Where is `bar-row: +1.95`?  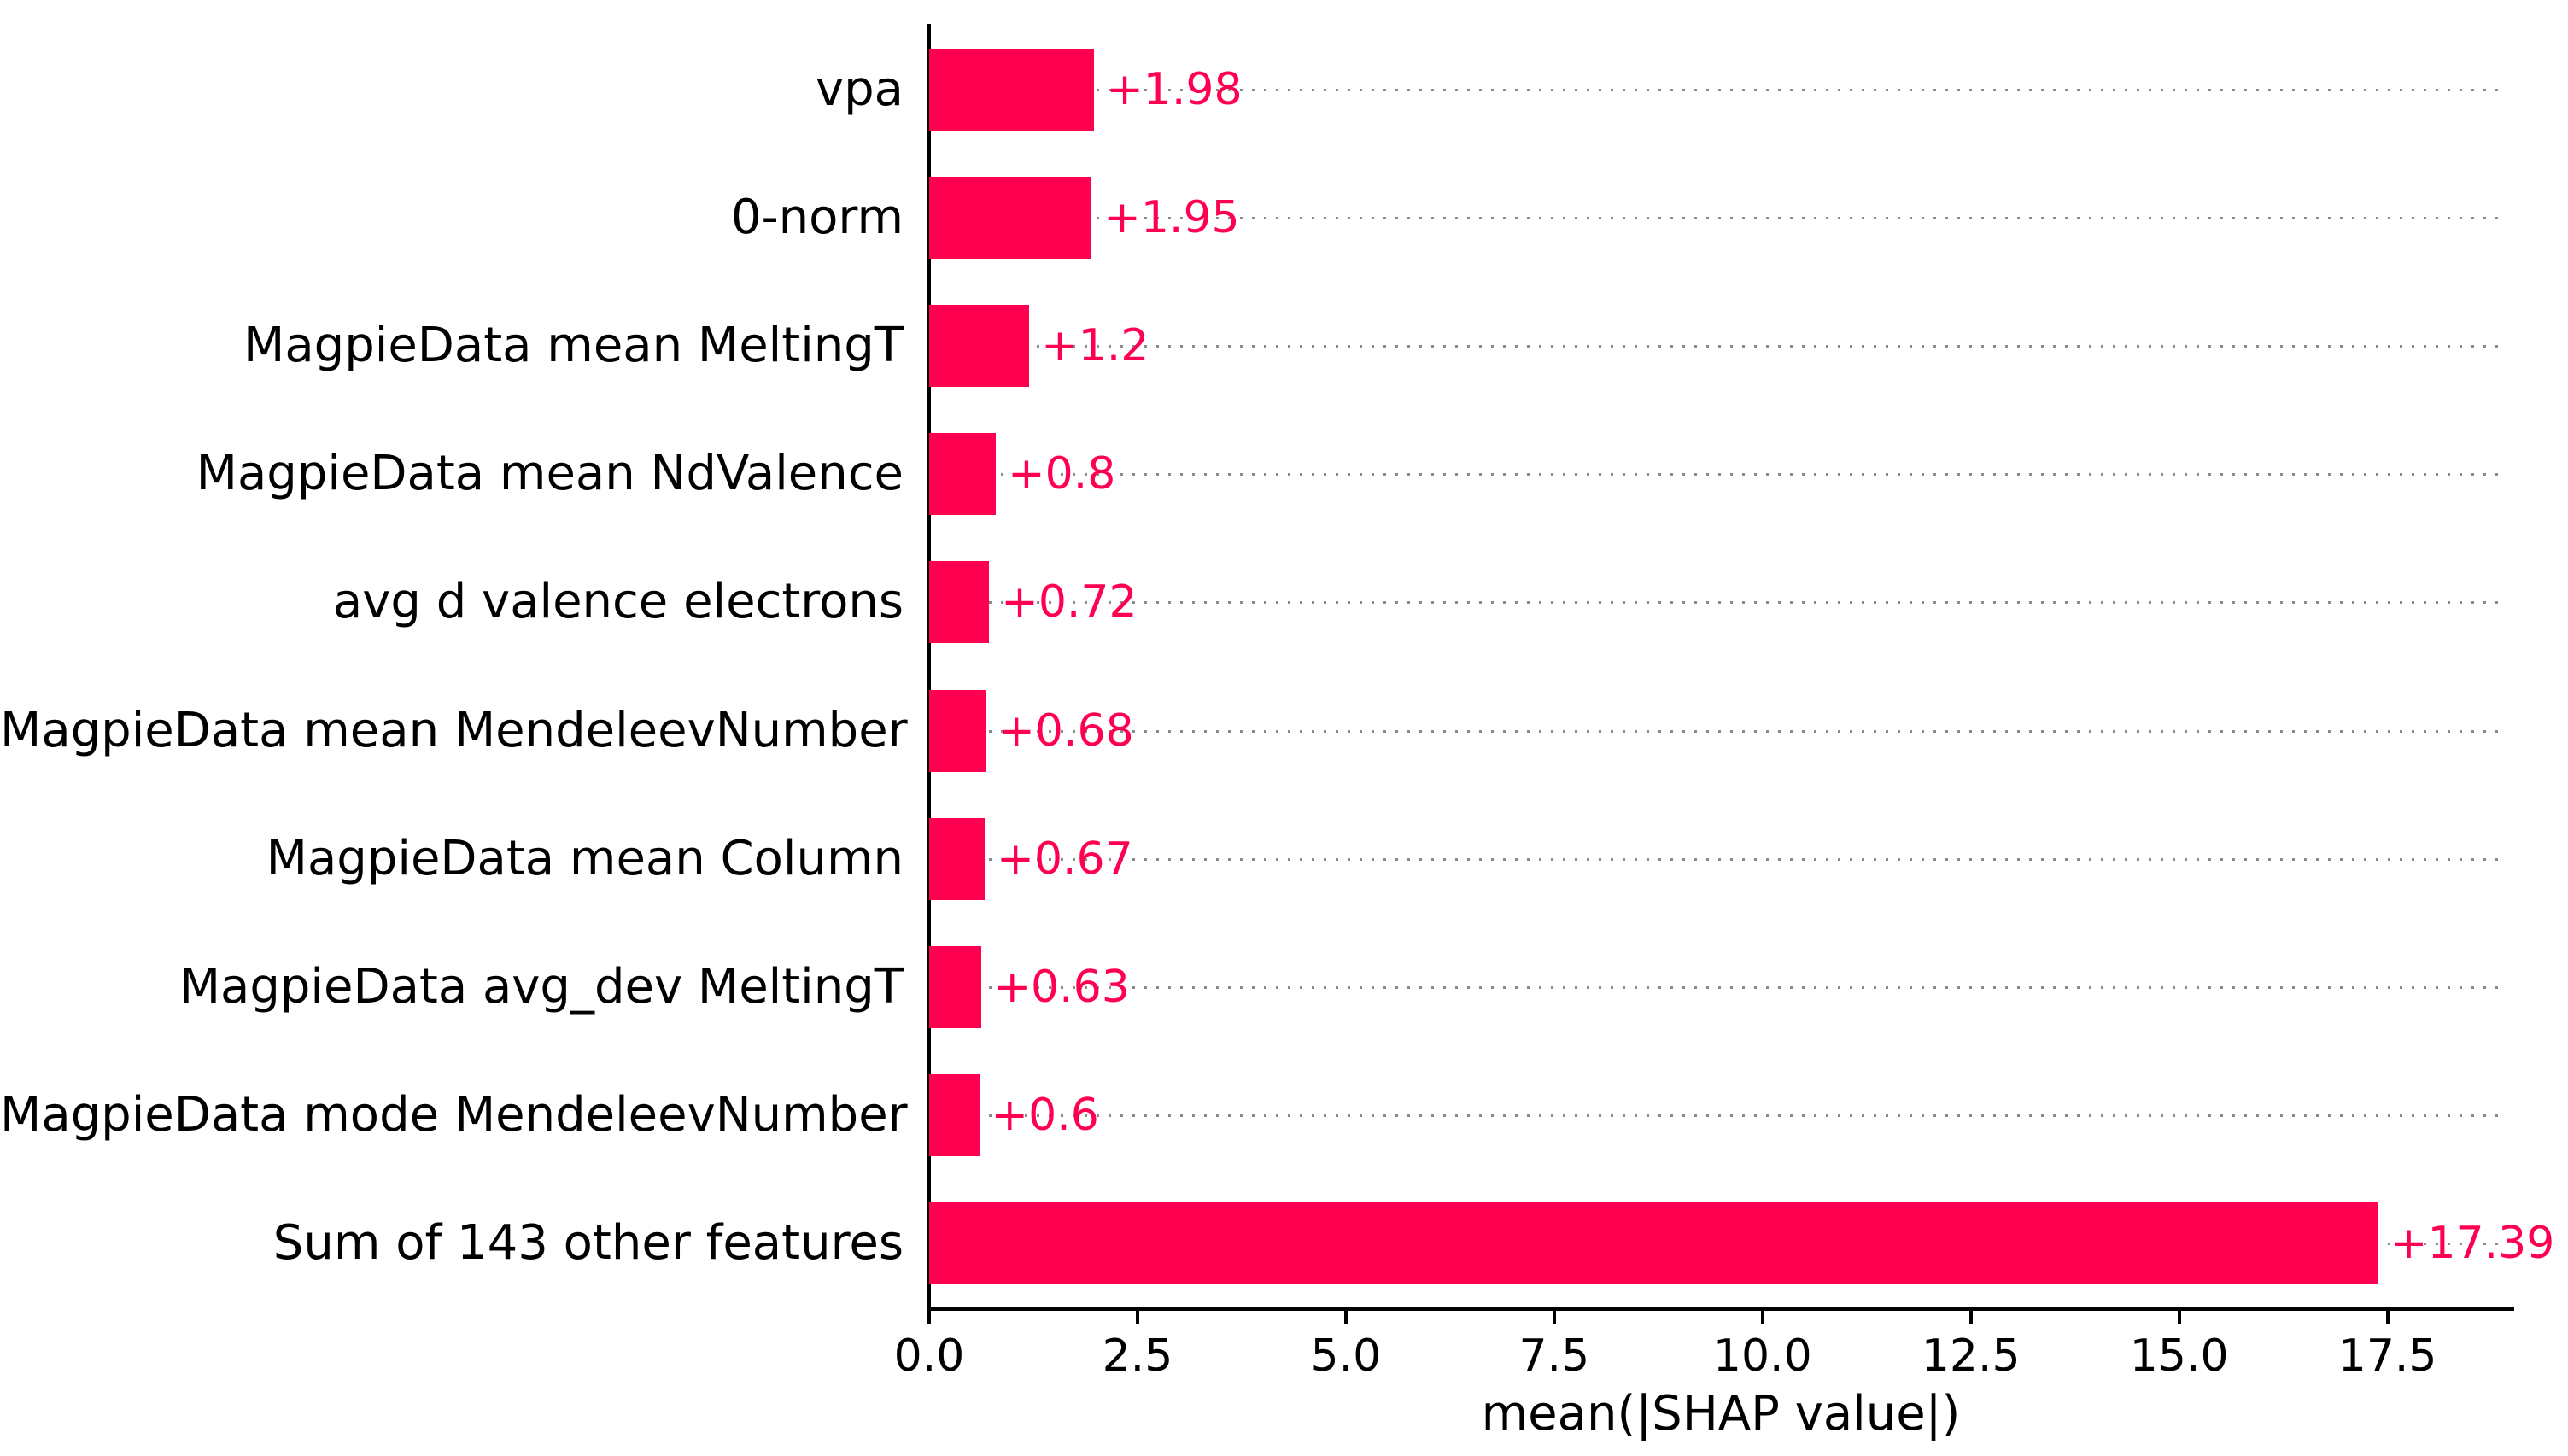 bar-row: +1.95 is located at coordinates (1720, 218).